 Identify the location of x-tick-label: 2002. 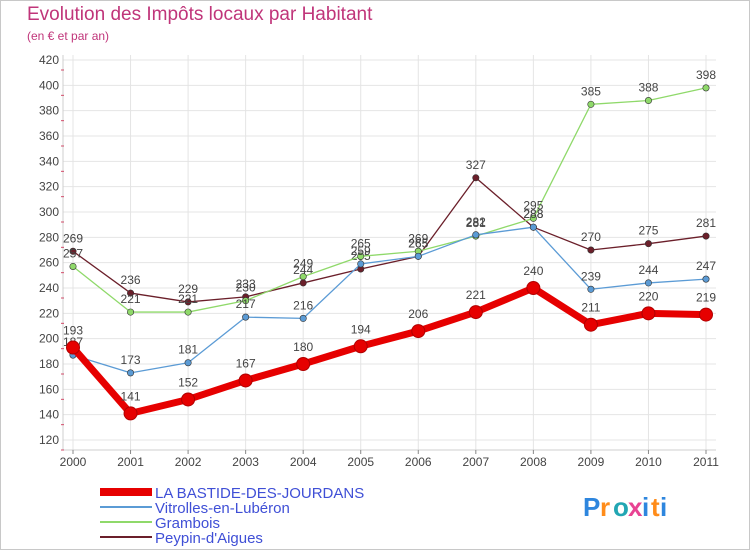
(188, 462).